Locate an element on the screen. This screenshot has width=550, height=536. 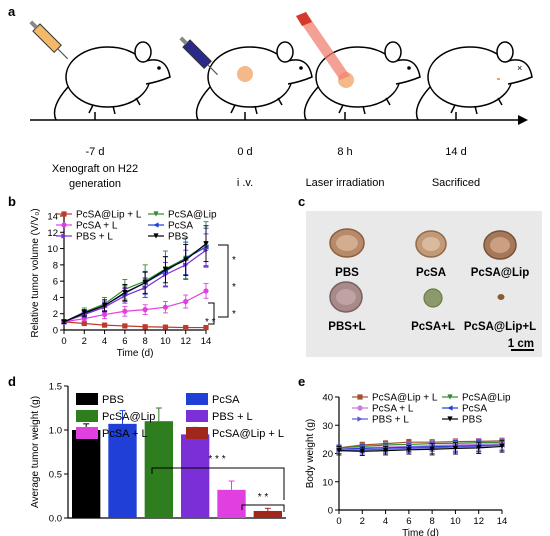
x-tick-label: 6 is located at coordinates (408, 521).